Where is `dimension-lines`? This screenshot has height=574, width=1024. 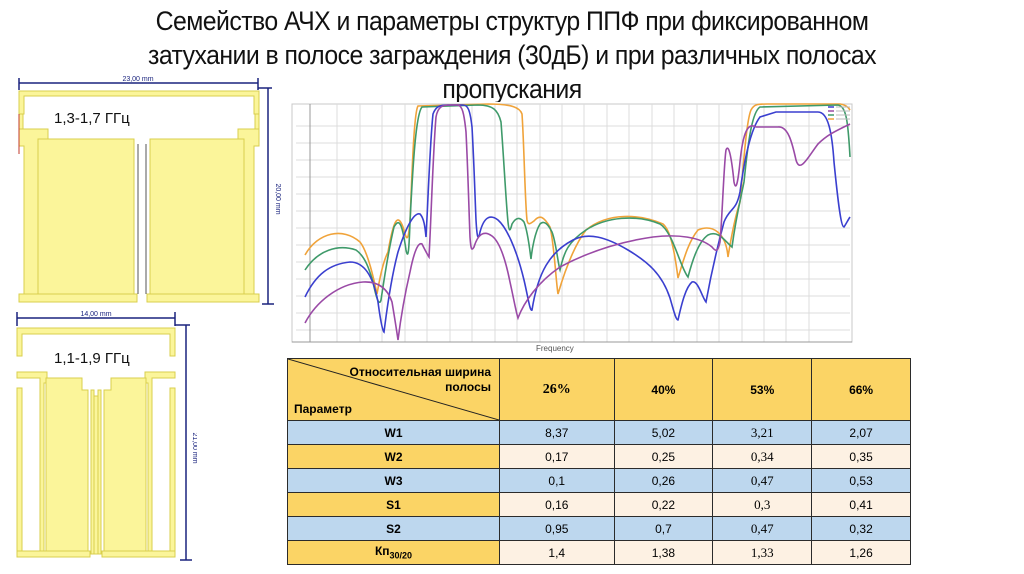 dimension-lines is located at coordinates (146, 191).